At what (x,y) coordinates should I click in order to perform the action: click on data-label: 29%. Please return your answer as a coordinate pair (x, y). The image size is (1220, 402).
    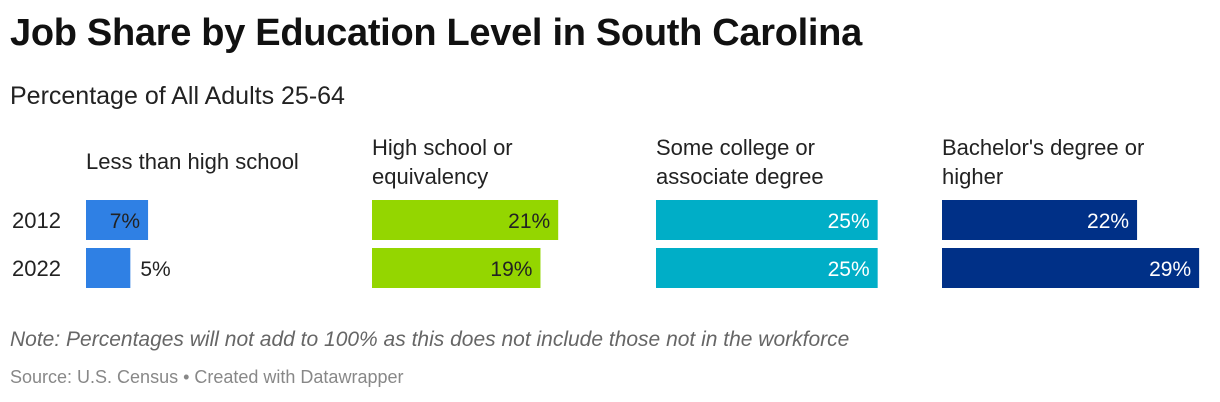
    Looking at the image, I should click on (1170, 269).